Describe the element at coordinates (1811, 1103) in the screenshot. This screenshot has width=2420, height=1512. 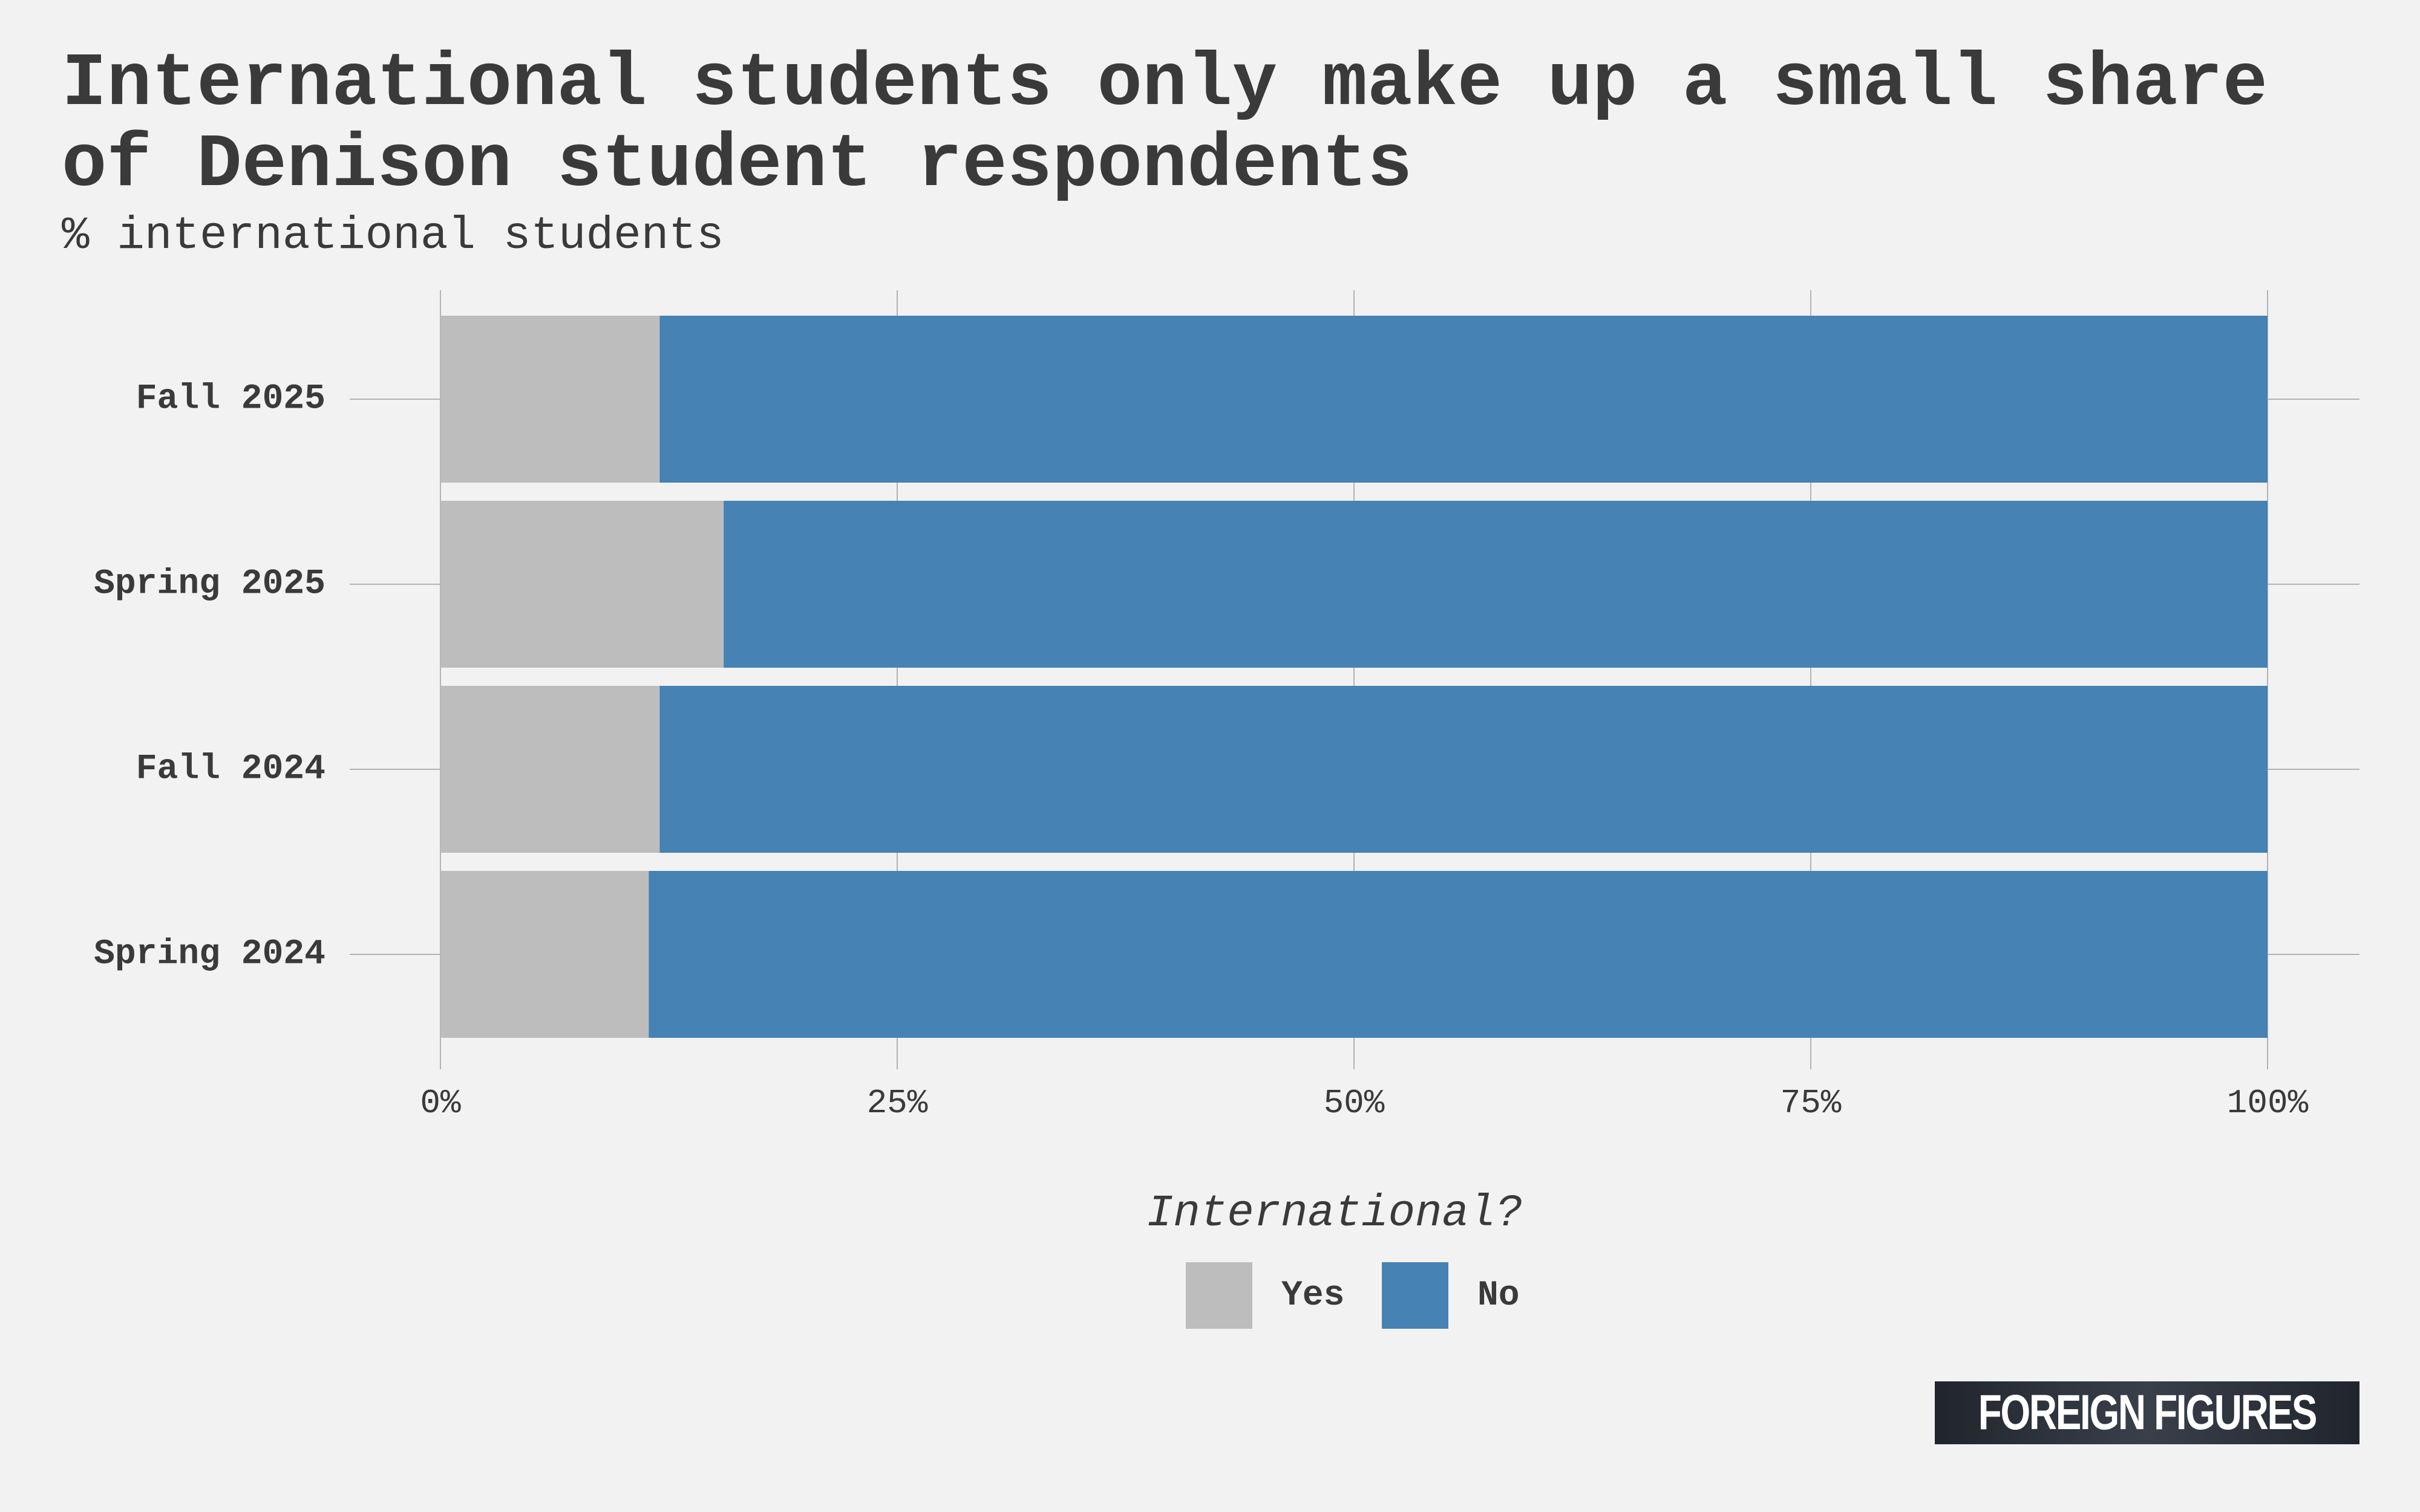
I see `x-tick-label-3: 75%` at that location.